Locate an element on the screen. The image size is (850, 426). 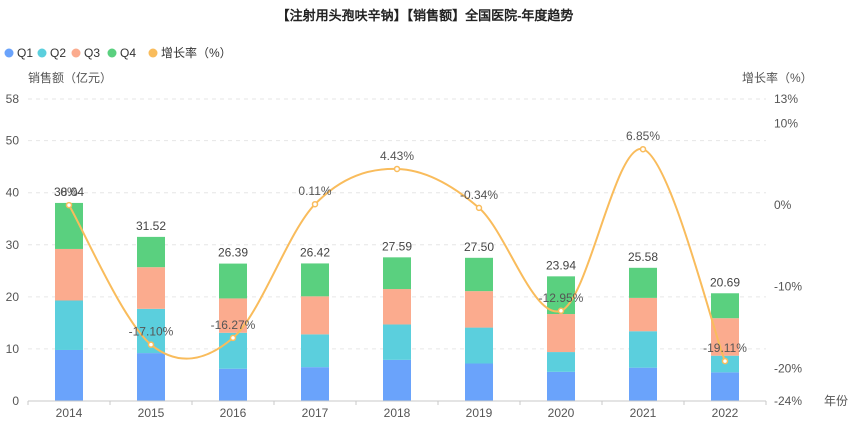
bar-q2-2017 is located at coordinates (315, 351).